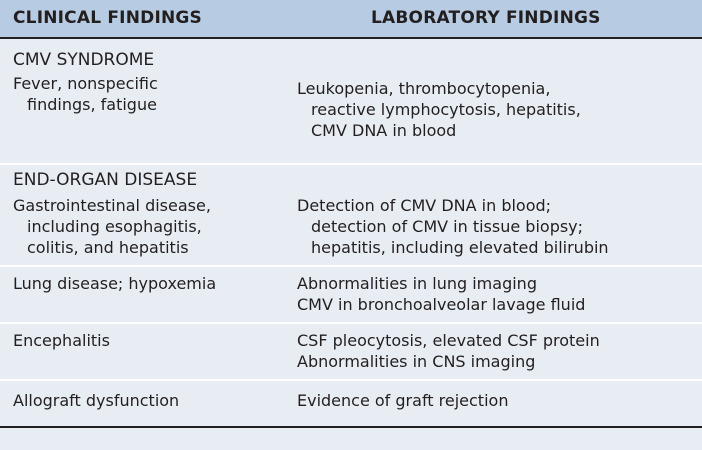  What do you see at coordinates (108, 247) in the screenshot?
I see `clinical-line: colitis, and hepatitis` at bounding box center [108, 247].